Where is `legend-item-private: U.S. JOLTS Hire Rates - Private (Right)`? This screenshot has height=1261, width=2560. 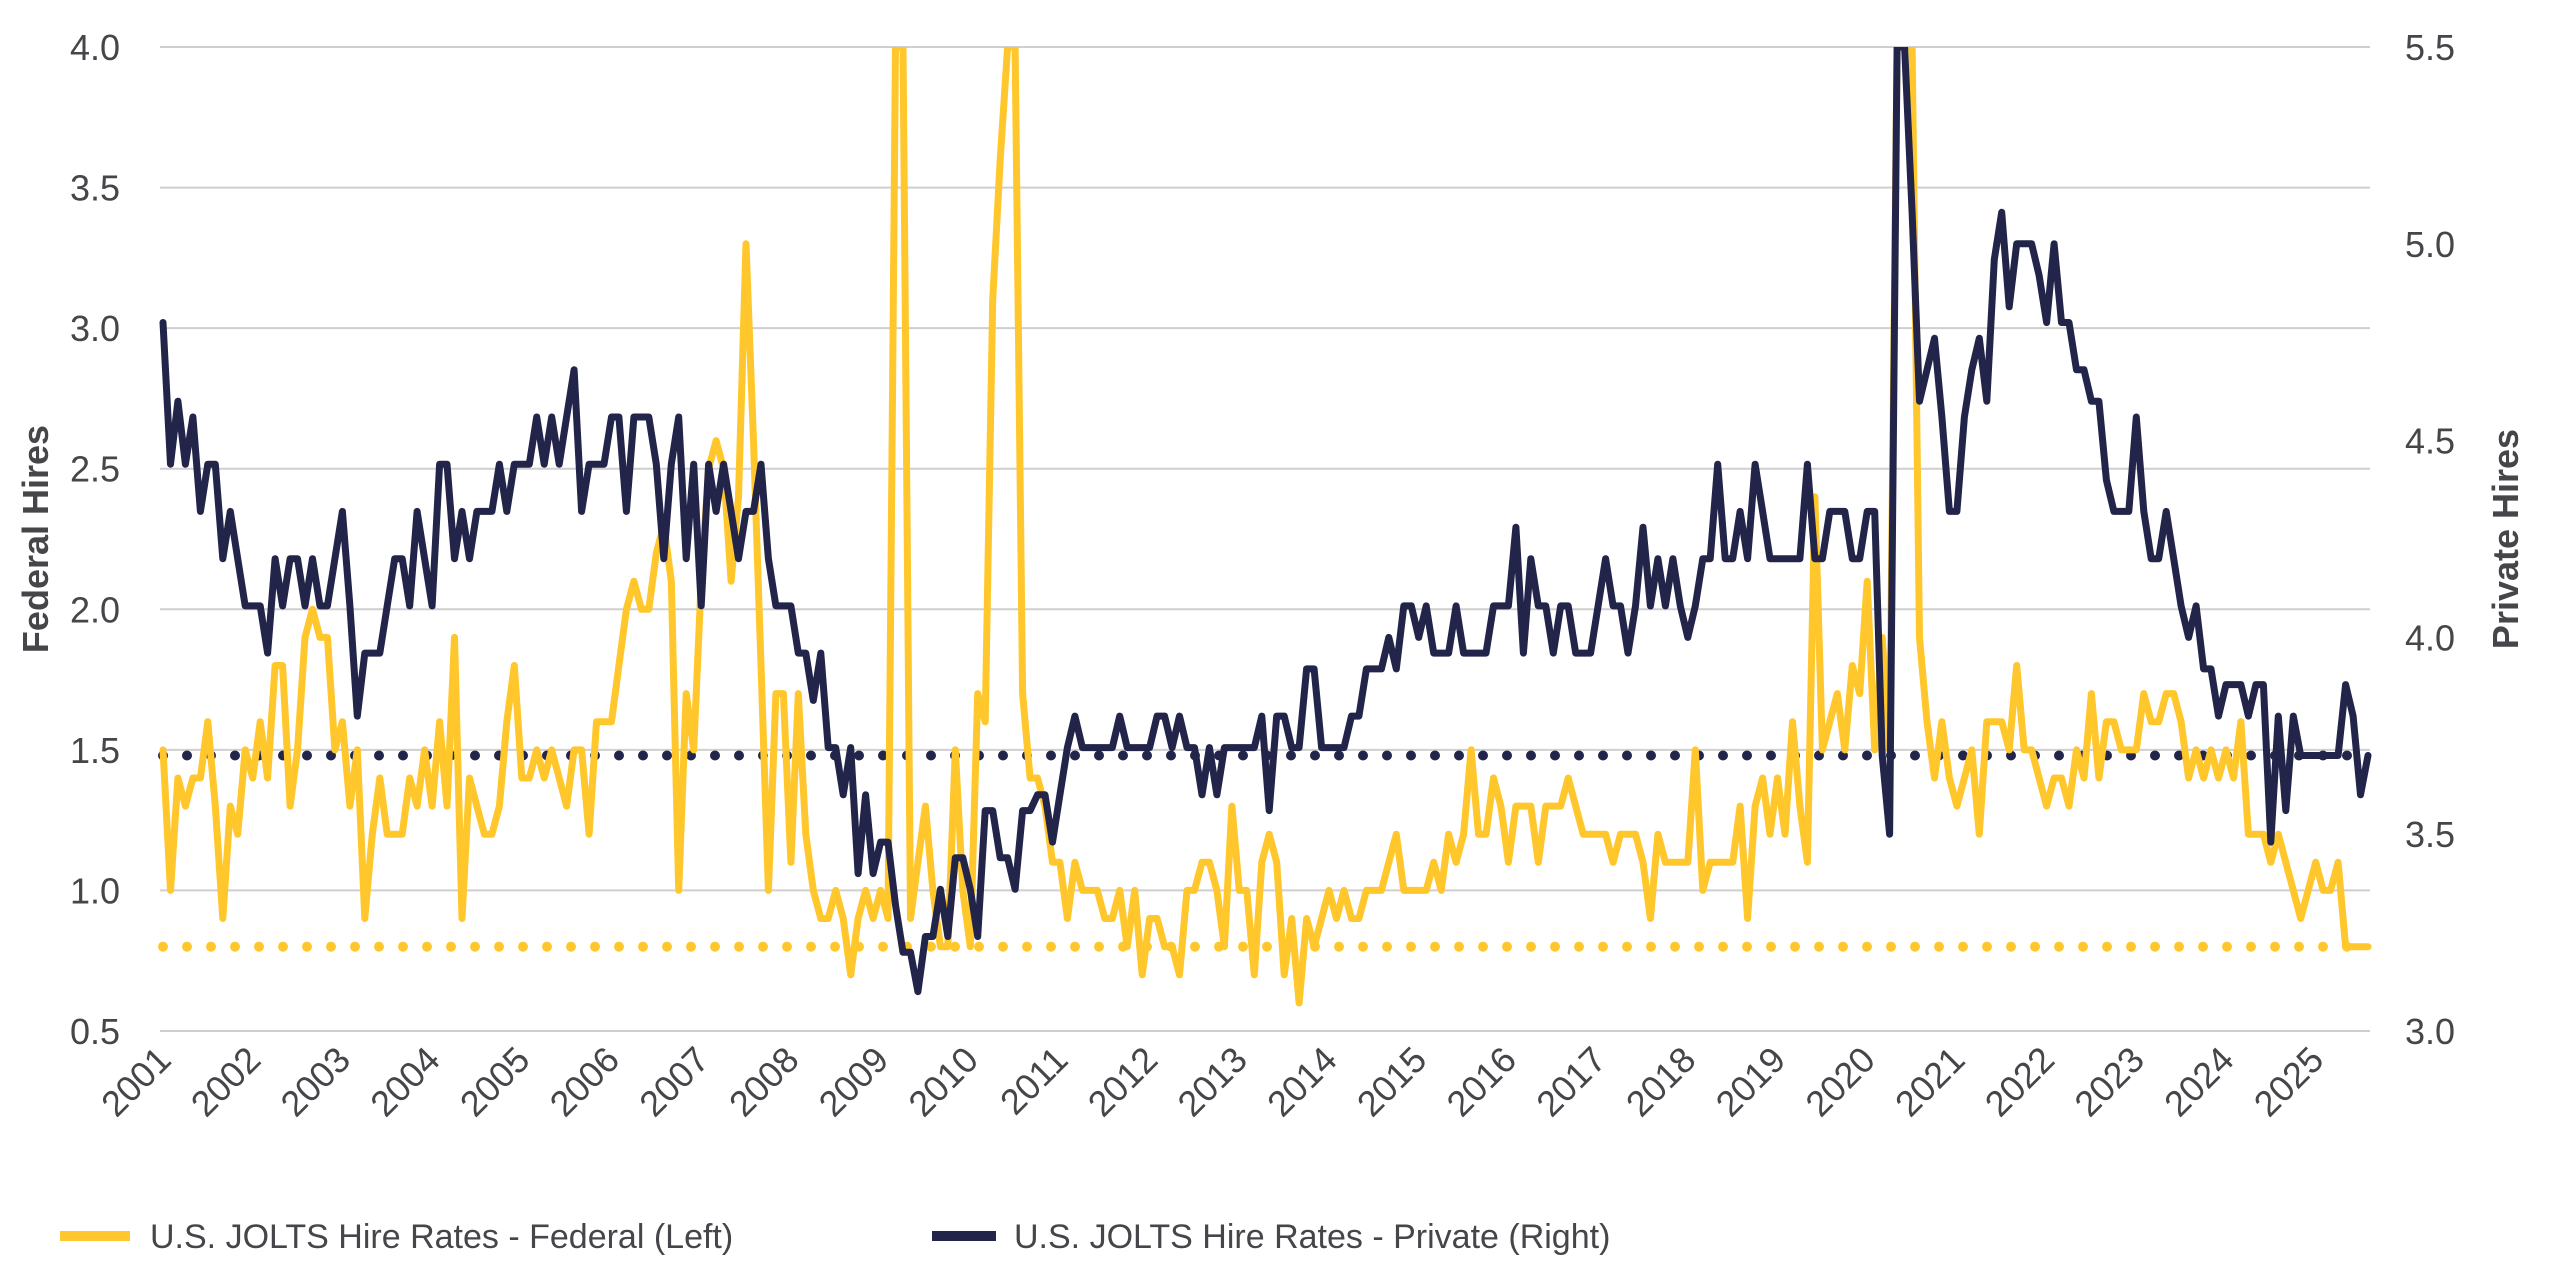 legend-item-private: U.S. JOLTS Hire Rates - Private (Right) is located at coordinates (1271, 1237).